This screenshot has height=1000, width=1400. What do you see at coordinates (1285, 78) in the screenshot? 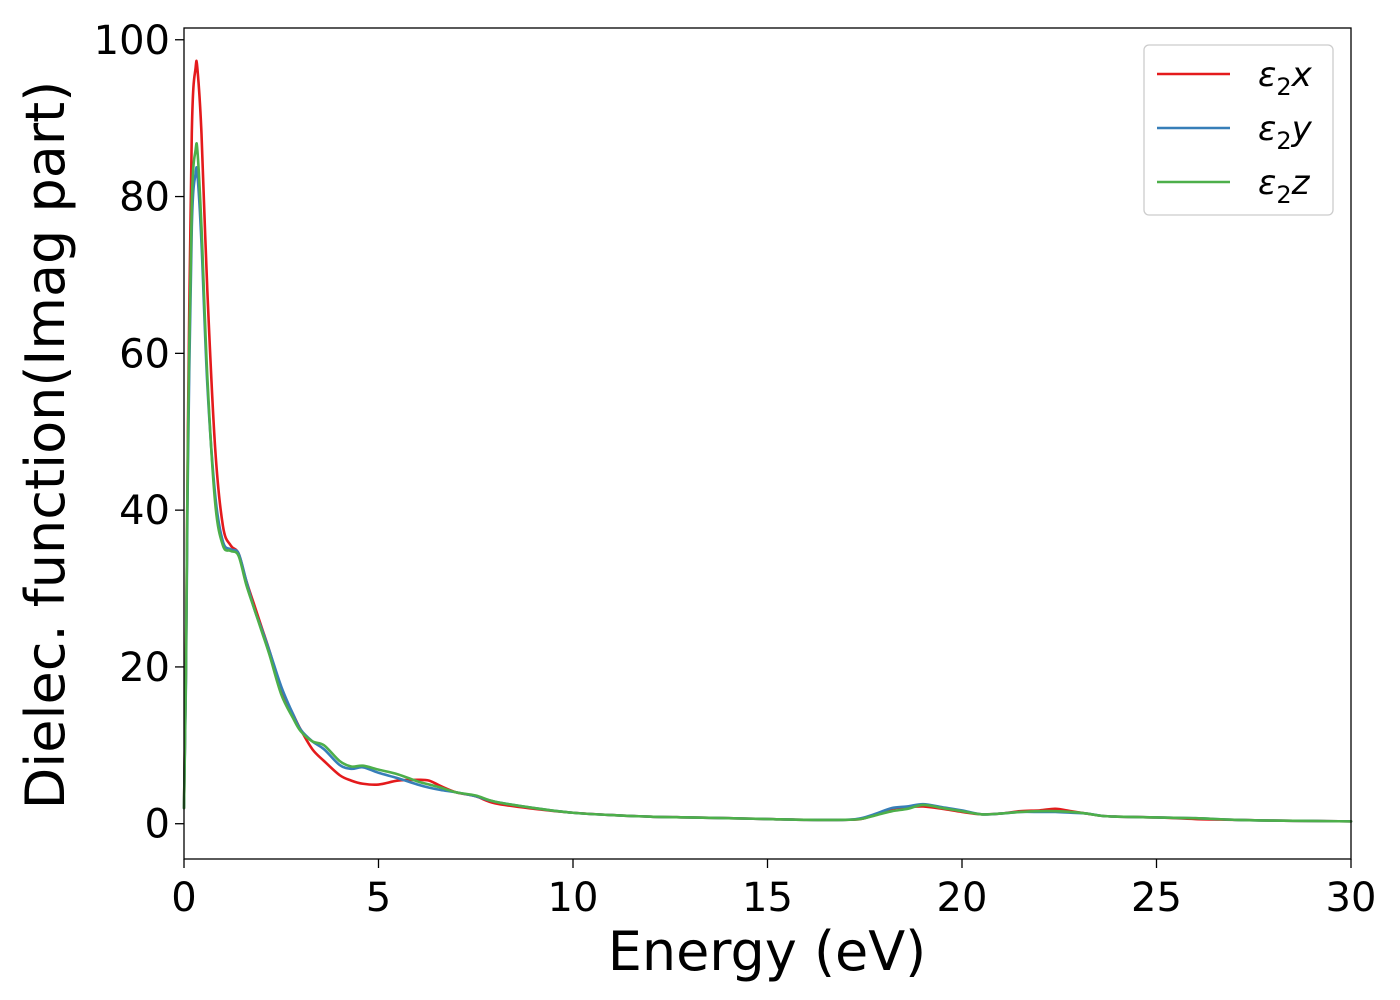
I see `legend-label-x: ε2x` at bounding box center [1285, 78].